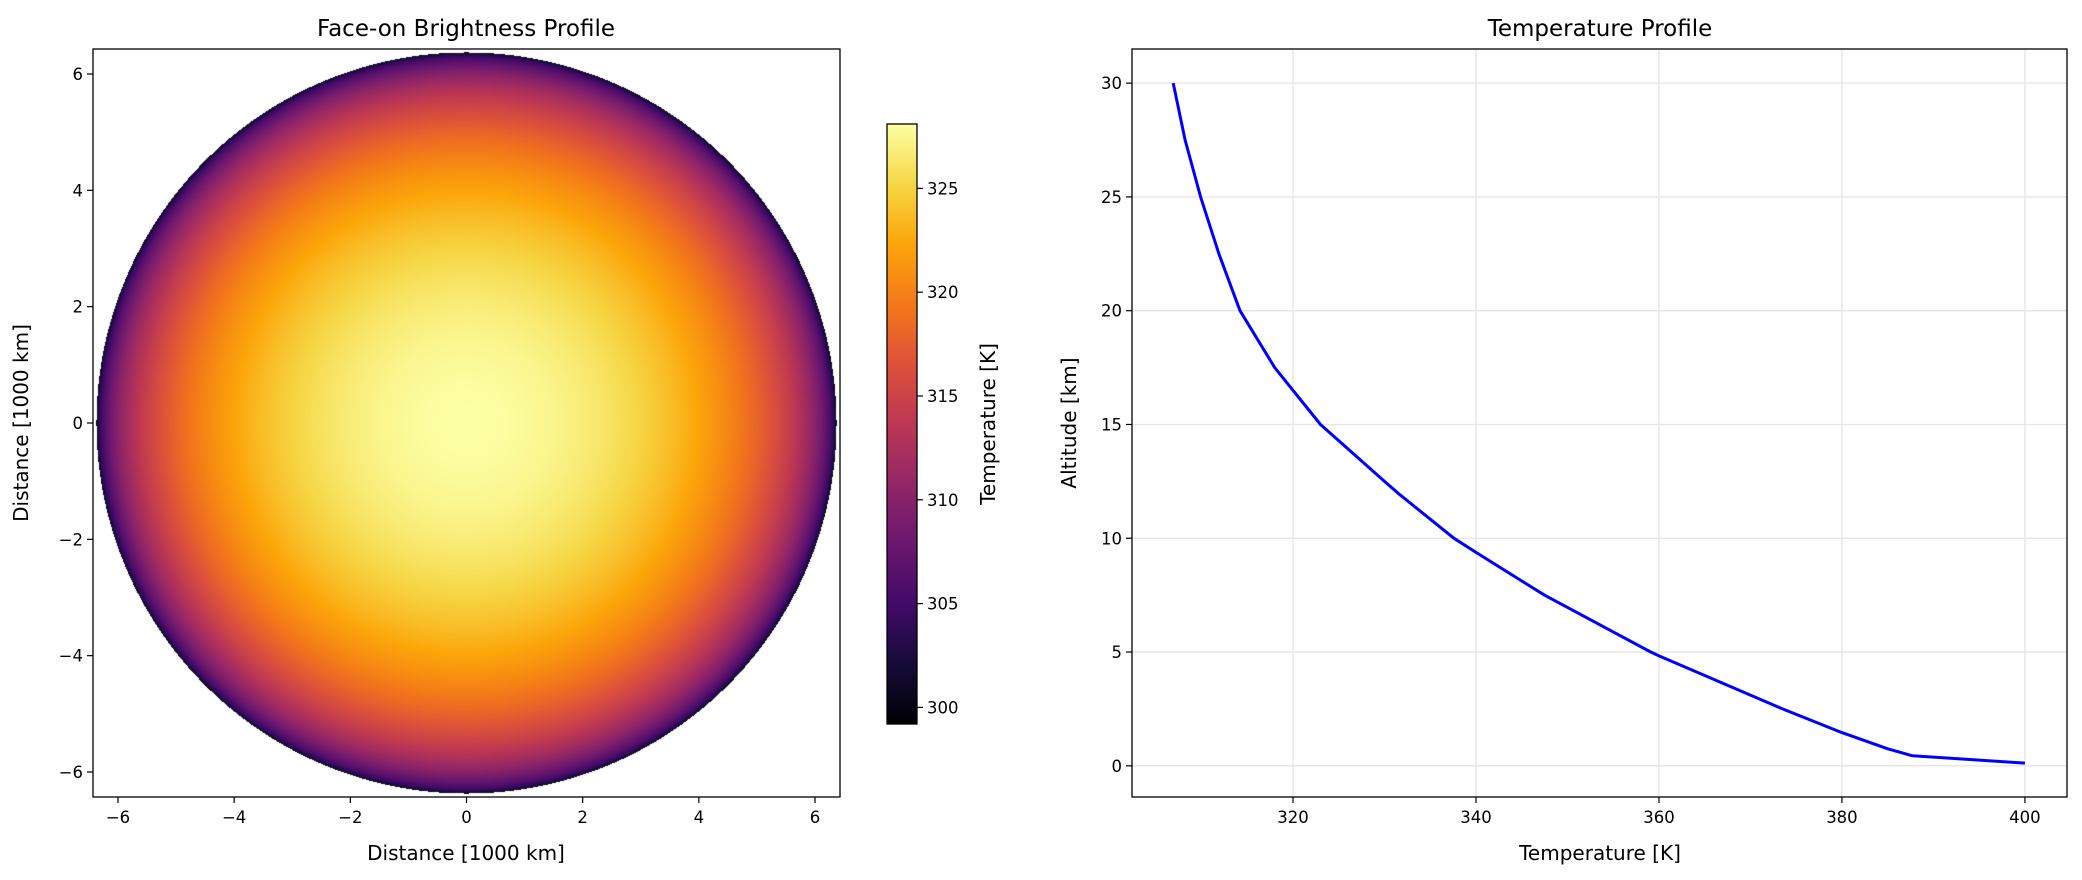 Image resolution: width=2082 pixels, height=880 pixels. Describe the element at coordinates (1476, 817) in the screenshot. I see `right-x-tick-label: 340` at that location.